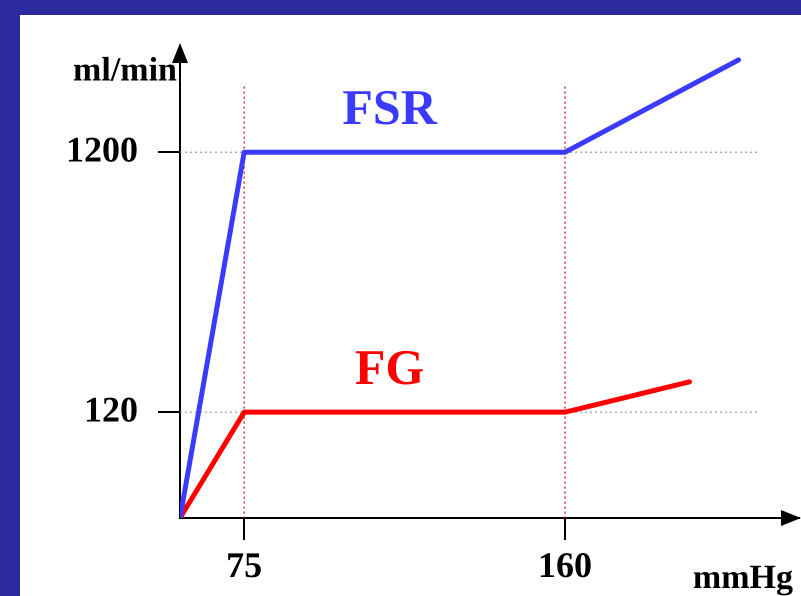  What do you see at coordinates (390, 107) in the screenshot?
I see `series-label: FSR` at bounding box center [390, 107].